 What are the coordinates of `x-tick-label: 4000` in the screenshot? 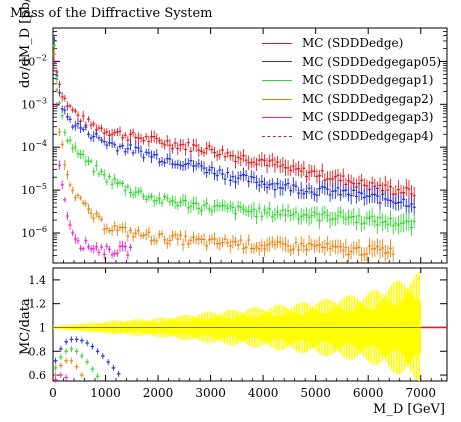 It's located at (263, 393).